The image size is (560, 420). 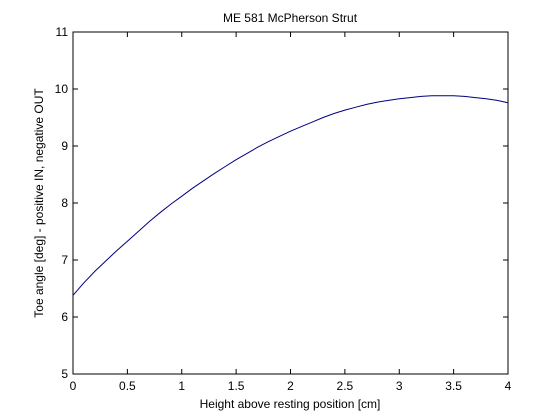 What do you see at coordinates (64, 260) in the screenshot?
I see `y-tick-label: 7` at bounding box center [64, 260].